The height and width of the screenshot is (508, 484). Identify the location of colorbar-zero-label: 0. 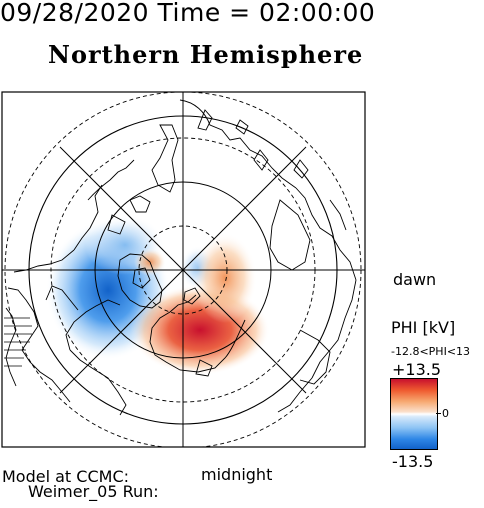
(445, 413).